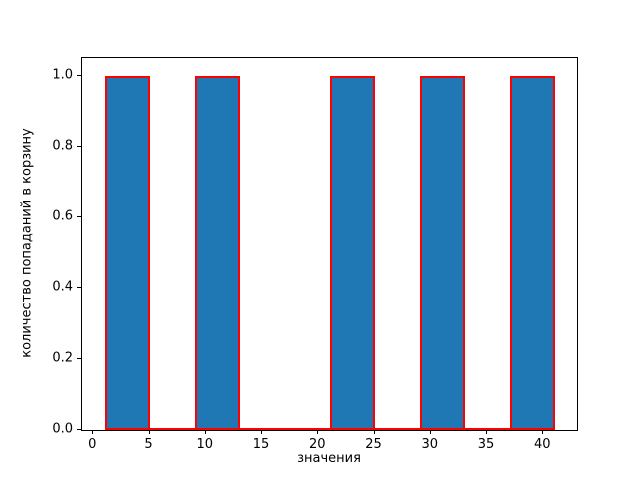 The width and height of the screenshot is (640, 480). What do you see at coordinates (62, 75) in the screenshot?
I see `y-tick-label: 1.0` at bounding box center [62, 75].